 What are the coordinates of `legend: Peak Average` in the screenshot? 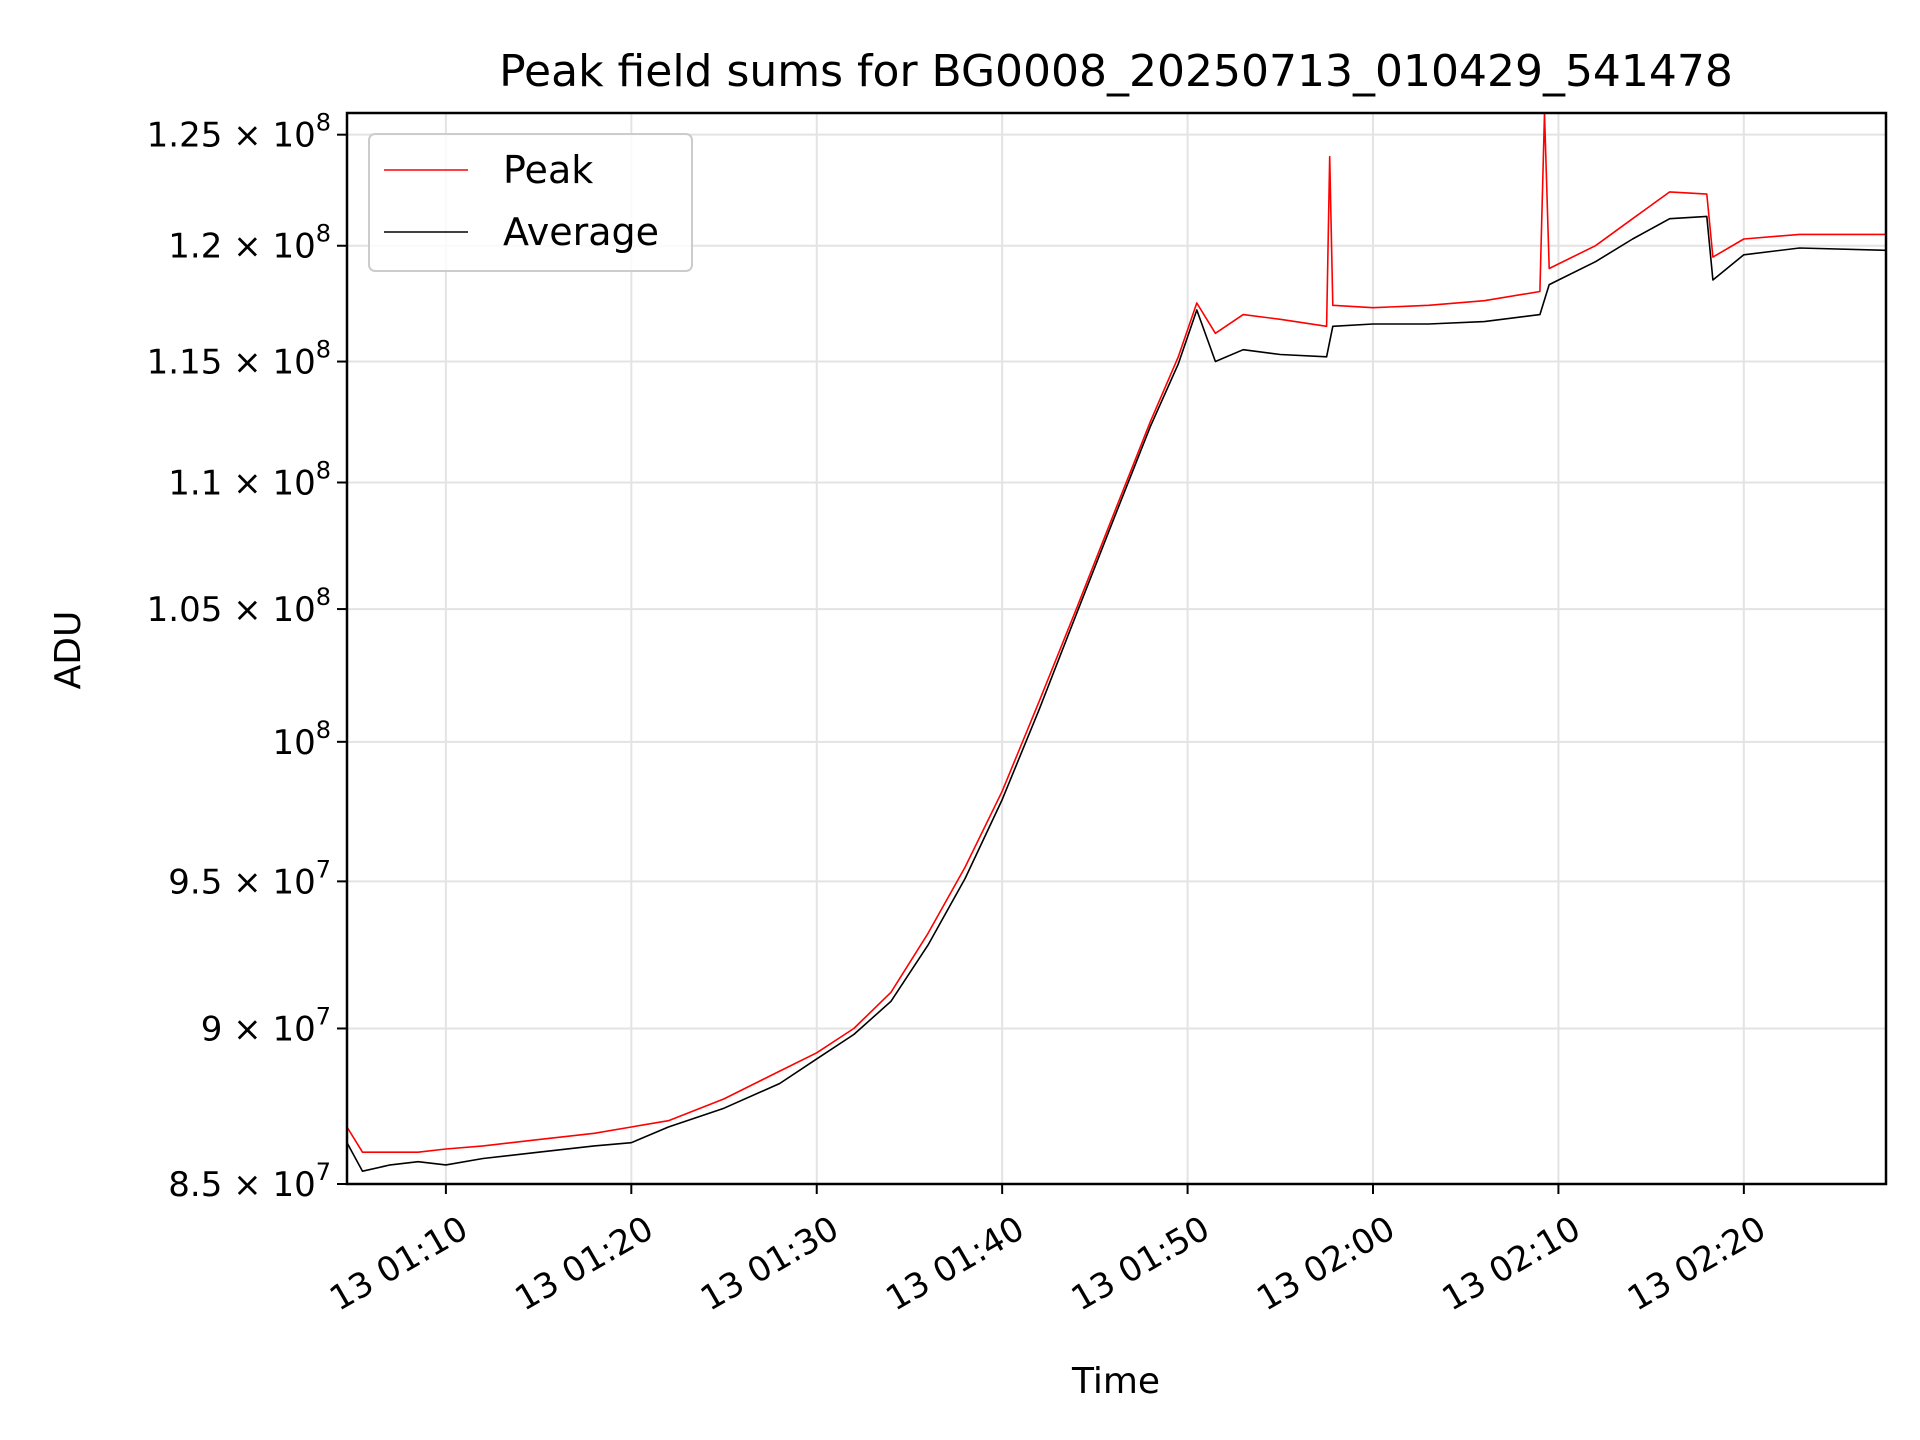 It's located at (530, 202).